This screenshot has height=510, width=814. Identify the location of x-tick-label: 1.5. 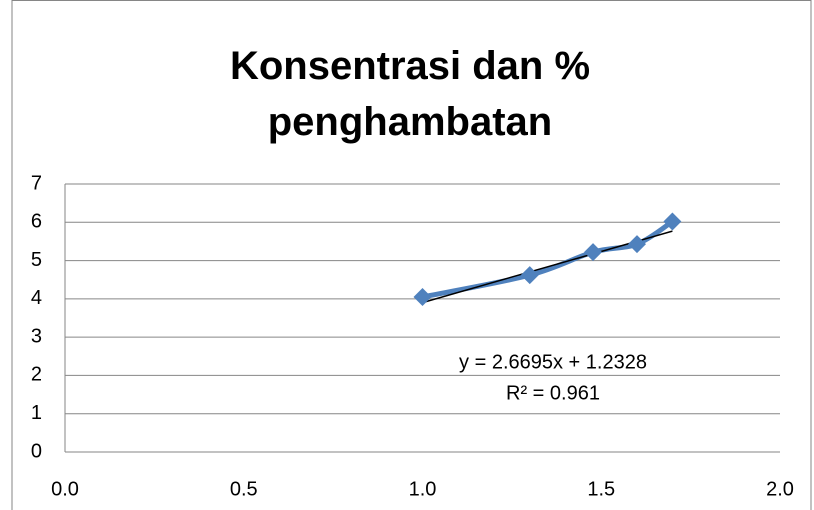
(601, 489).